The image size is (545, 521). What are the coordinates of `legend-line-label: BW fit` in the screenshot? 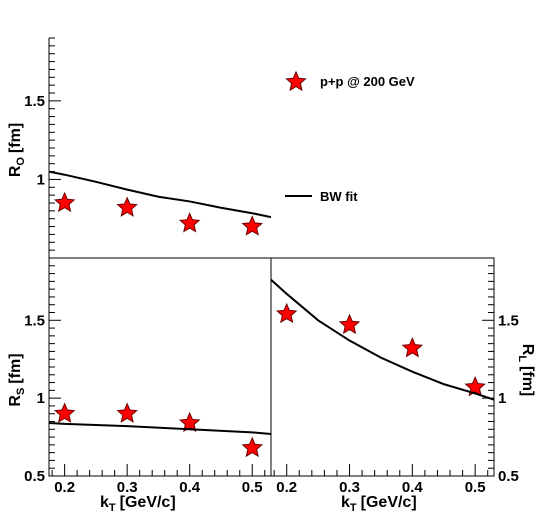 It's located at (339, 196).